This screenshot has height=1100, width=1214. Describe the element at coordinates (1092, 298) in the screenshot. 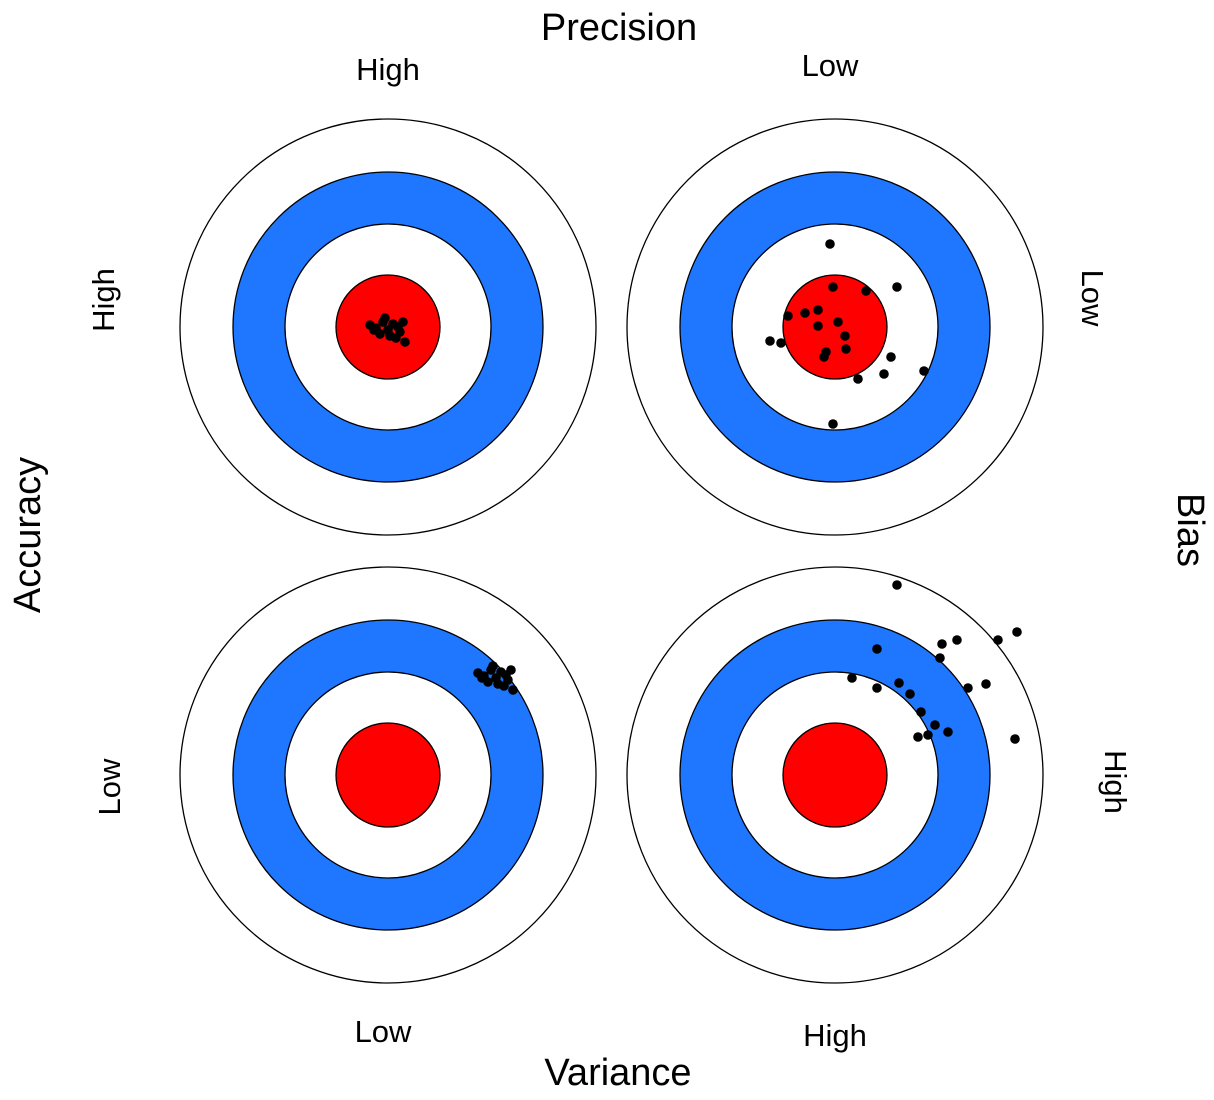

I see `bias-label: Low` at that location.